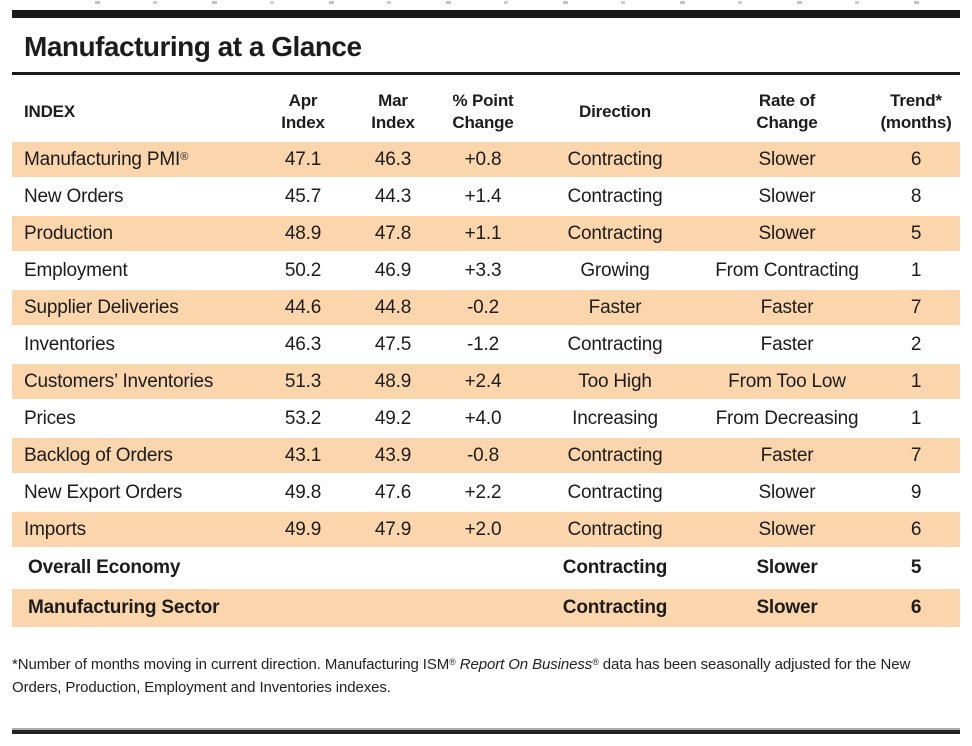  What do you see at coordinates (483, 492) in the screenshot?
I see `cell-point-change: +2.2` at bounding box center [483, 492].